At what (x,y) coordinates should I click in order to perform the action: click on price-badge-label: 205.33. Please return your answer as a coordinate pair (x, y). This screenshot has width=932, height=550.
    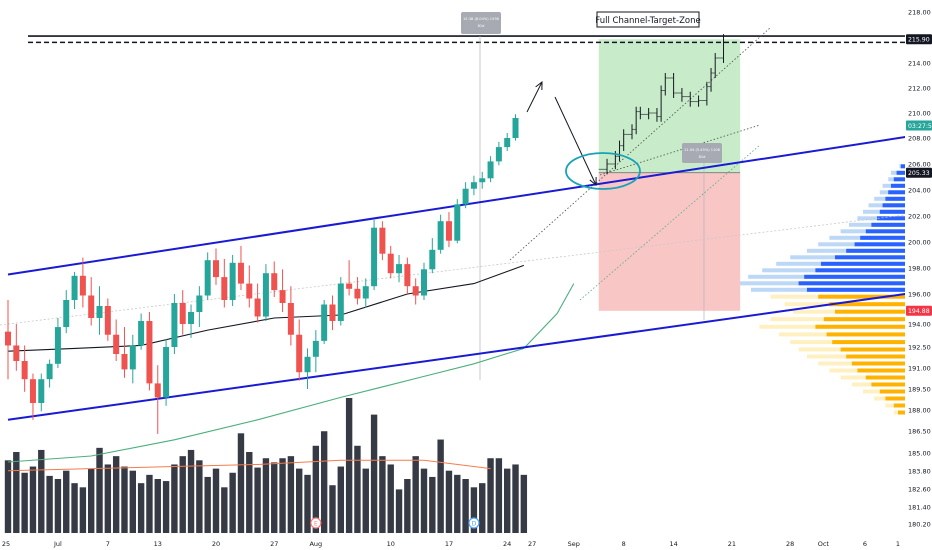
    Looking at the image, I should click on (919, 173).